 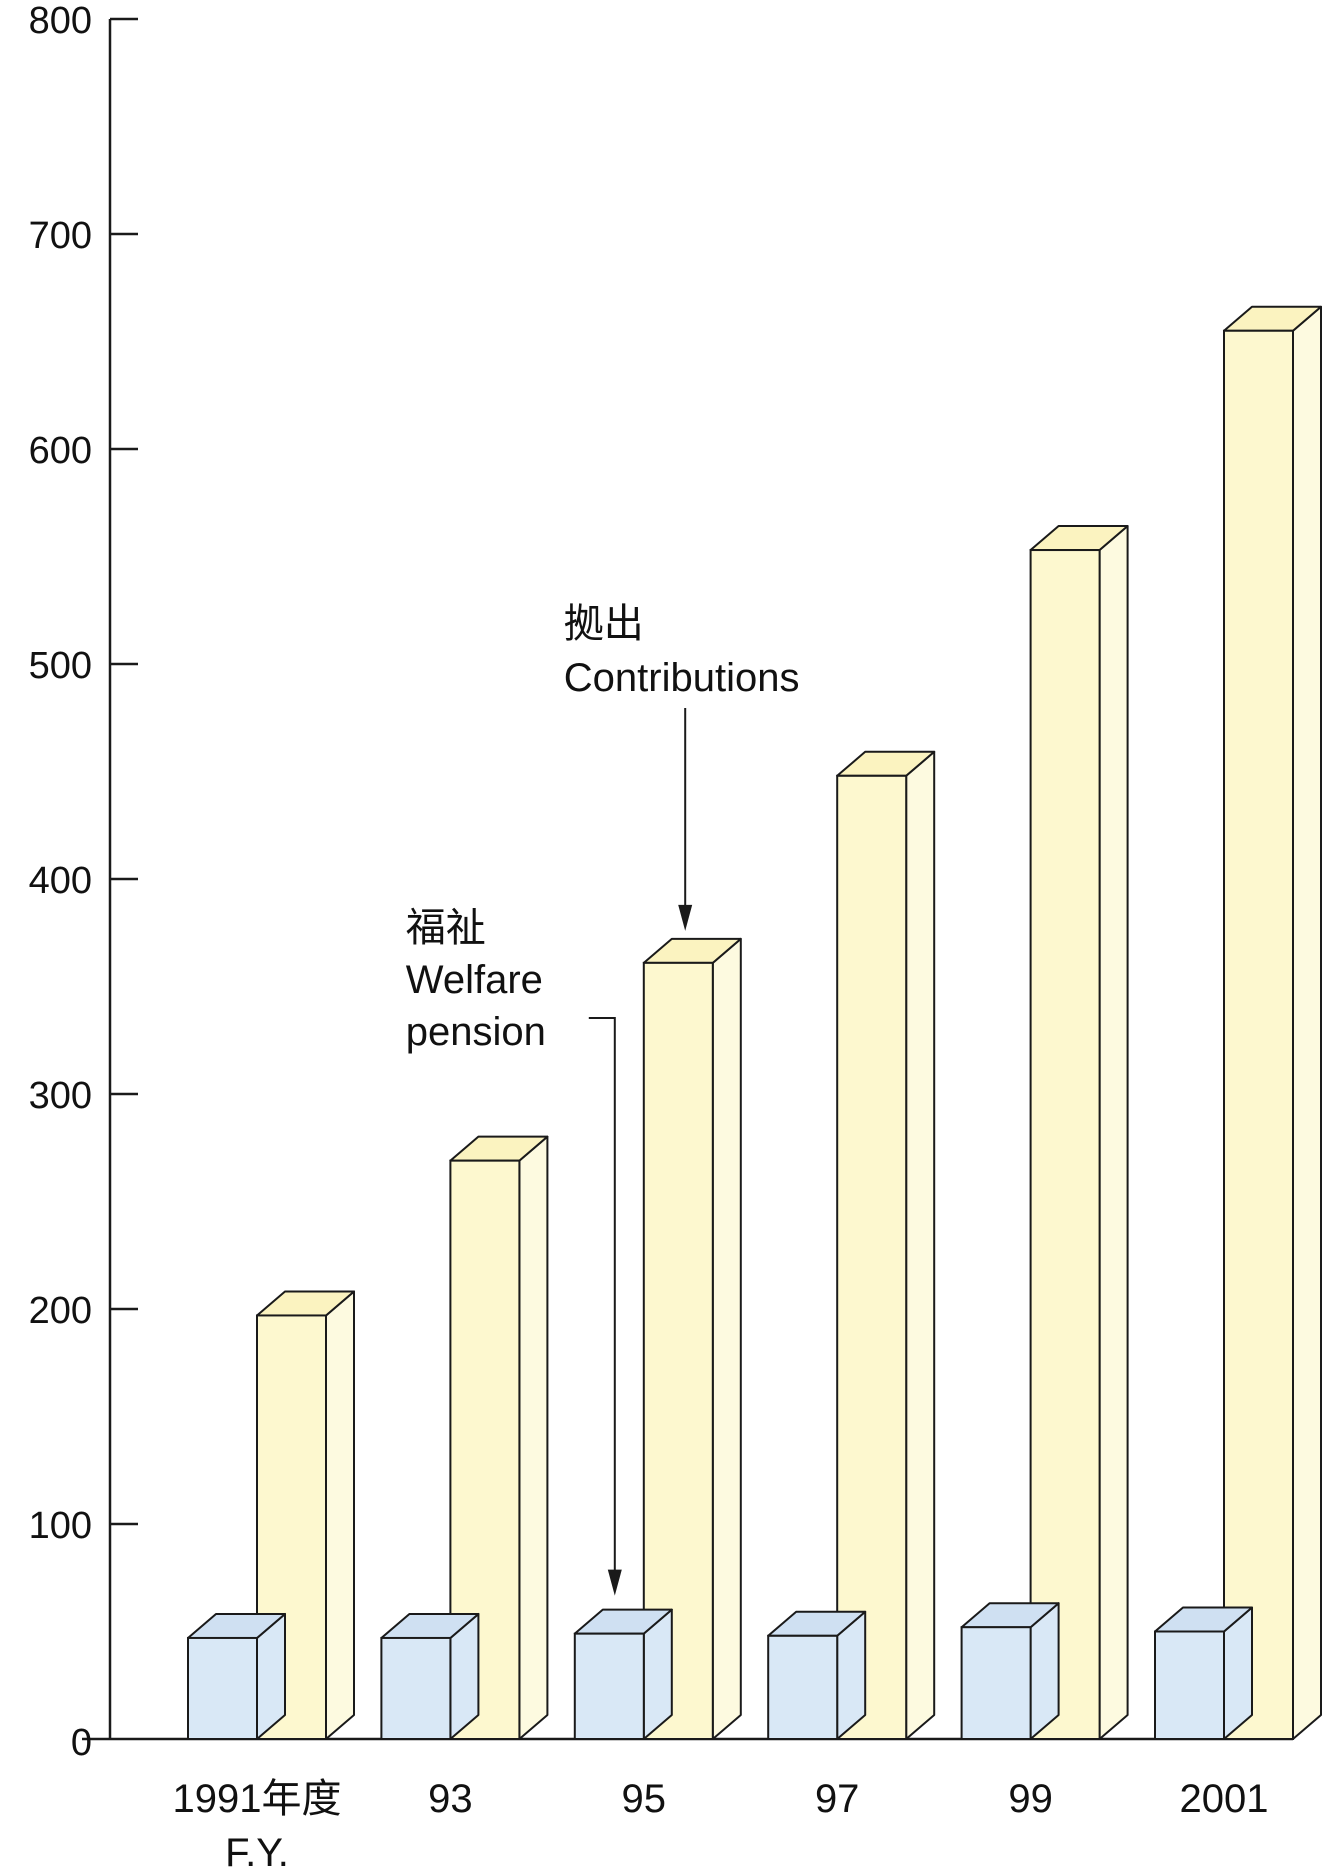 What do you see at coordinates (474, 980) in the screenshot?
I see `annotation-welfare-pension-text: Welfare` at bounding box center [474, 980].